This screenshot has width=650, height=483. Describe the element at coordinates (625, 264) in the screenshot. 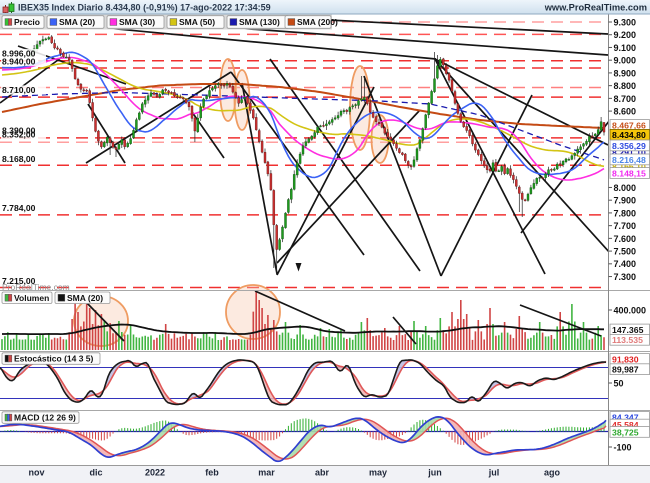

I see `svg-text: 7.400` at that location.